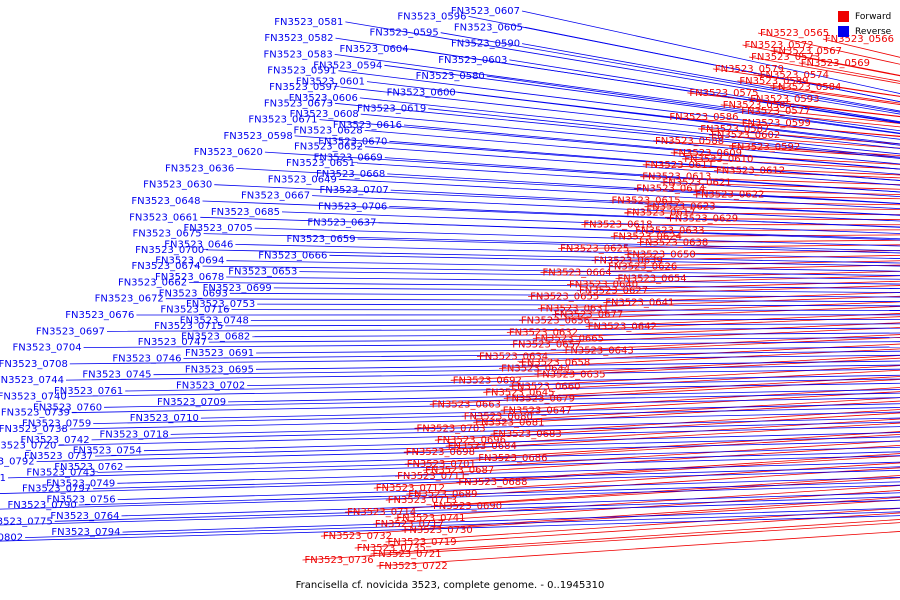 This screenshot has height=600, width=900. What do you see at coordinates (152, 282) in the screenshot?
I see `reverse-gene-label: FN3523_0662` at bounding box center [152, 282].